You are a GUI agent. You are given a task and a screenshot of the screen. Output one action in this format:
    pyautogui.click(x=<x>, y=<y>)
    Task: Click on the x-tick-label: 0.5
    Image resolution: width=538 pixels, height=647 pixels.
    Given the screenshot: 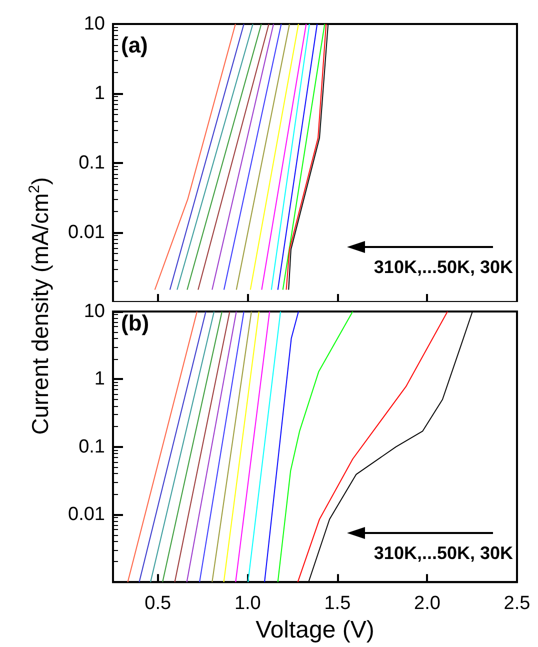 What is the action you would take?
    pyautogui.click(x=158, y=603)
    